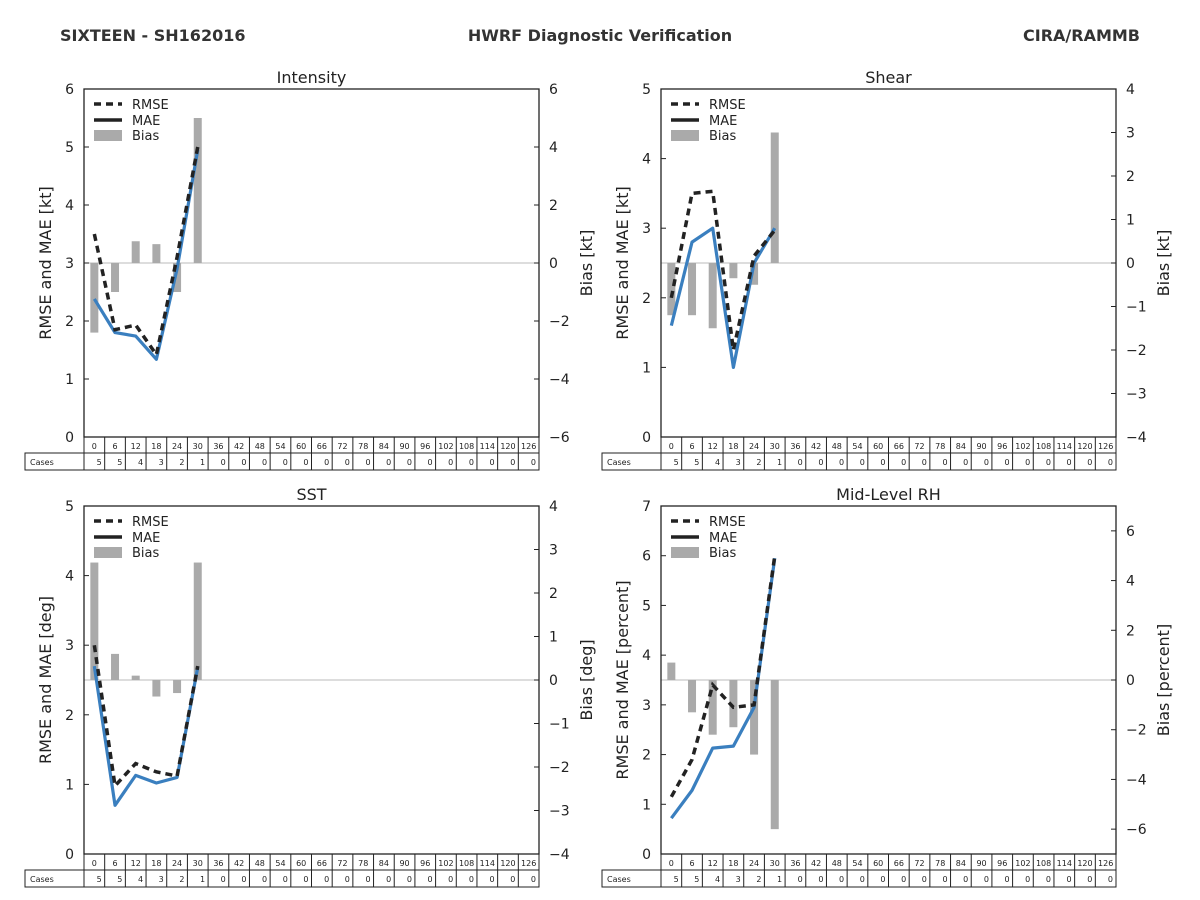 The image size is (1200, 900). Describe the element at coordinates (586, 679) in the screenshot. I see `y2-axis-label: Bias [deg]` at that location.